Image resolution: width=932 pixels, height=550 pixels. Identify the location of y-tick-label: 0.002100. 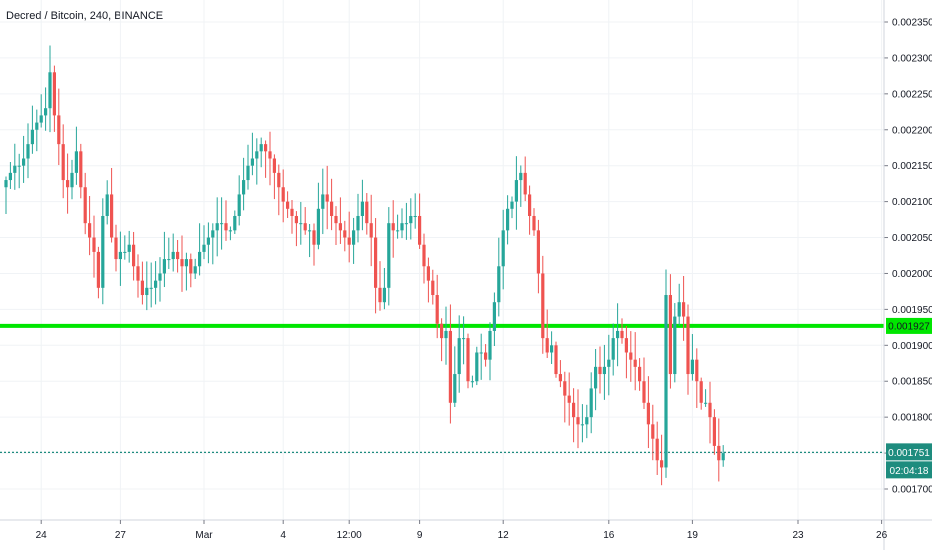
(912, 202).